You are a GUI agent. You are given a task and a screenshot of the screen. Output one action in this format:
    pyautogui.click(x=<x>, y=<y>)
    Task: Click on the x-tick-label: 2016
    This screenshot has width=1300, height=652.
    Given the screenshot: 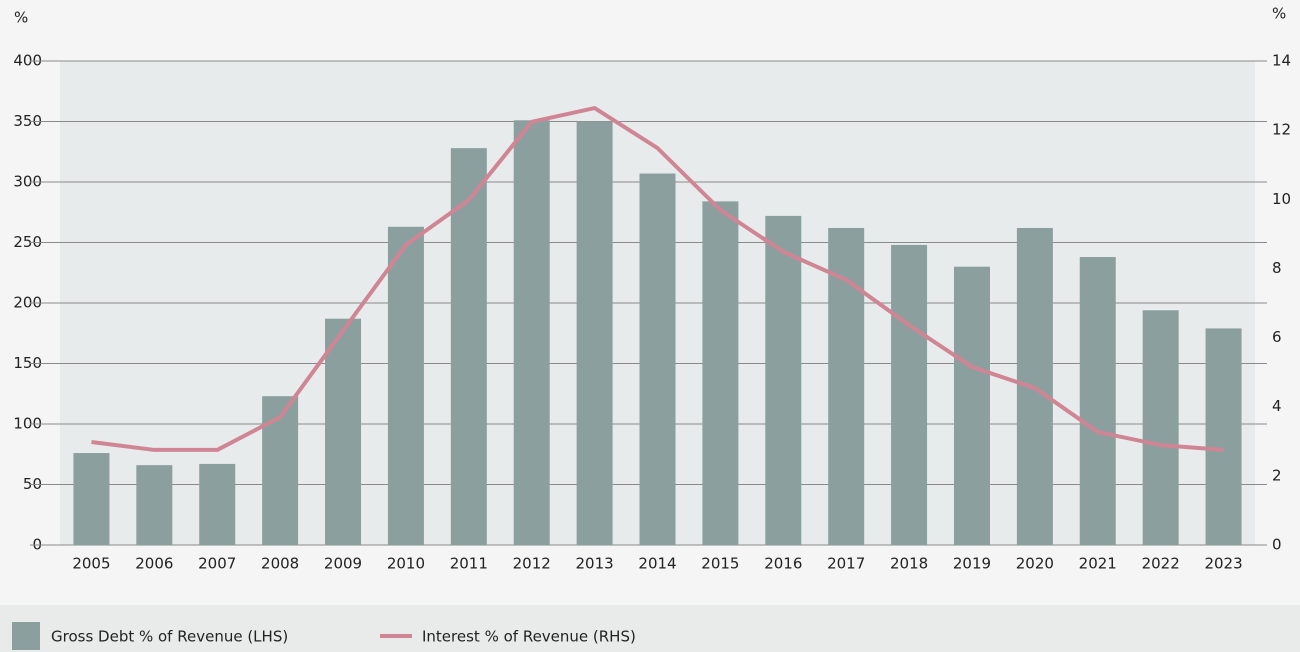 What is the action you would take?
    pyautogui.click(x=783, y=564)
    